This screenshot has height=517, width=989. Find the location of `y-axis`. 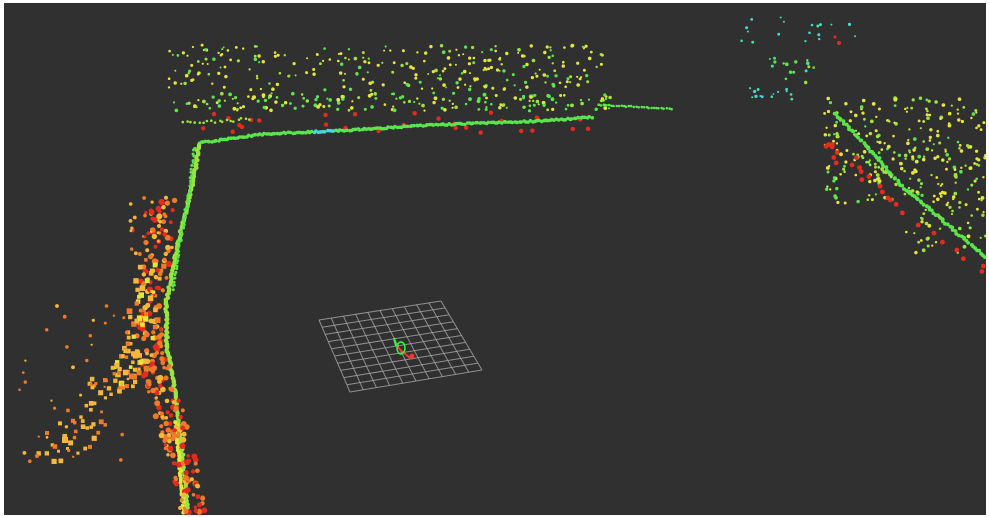

y-axis is located at coordinates (395, 342).